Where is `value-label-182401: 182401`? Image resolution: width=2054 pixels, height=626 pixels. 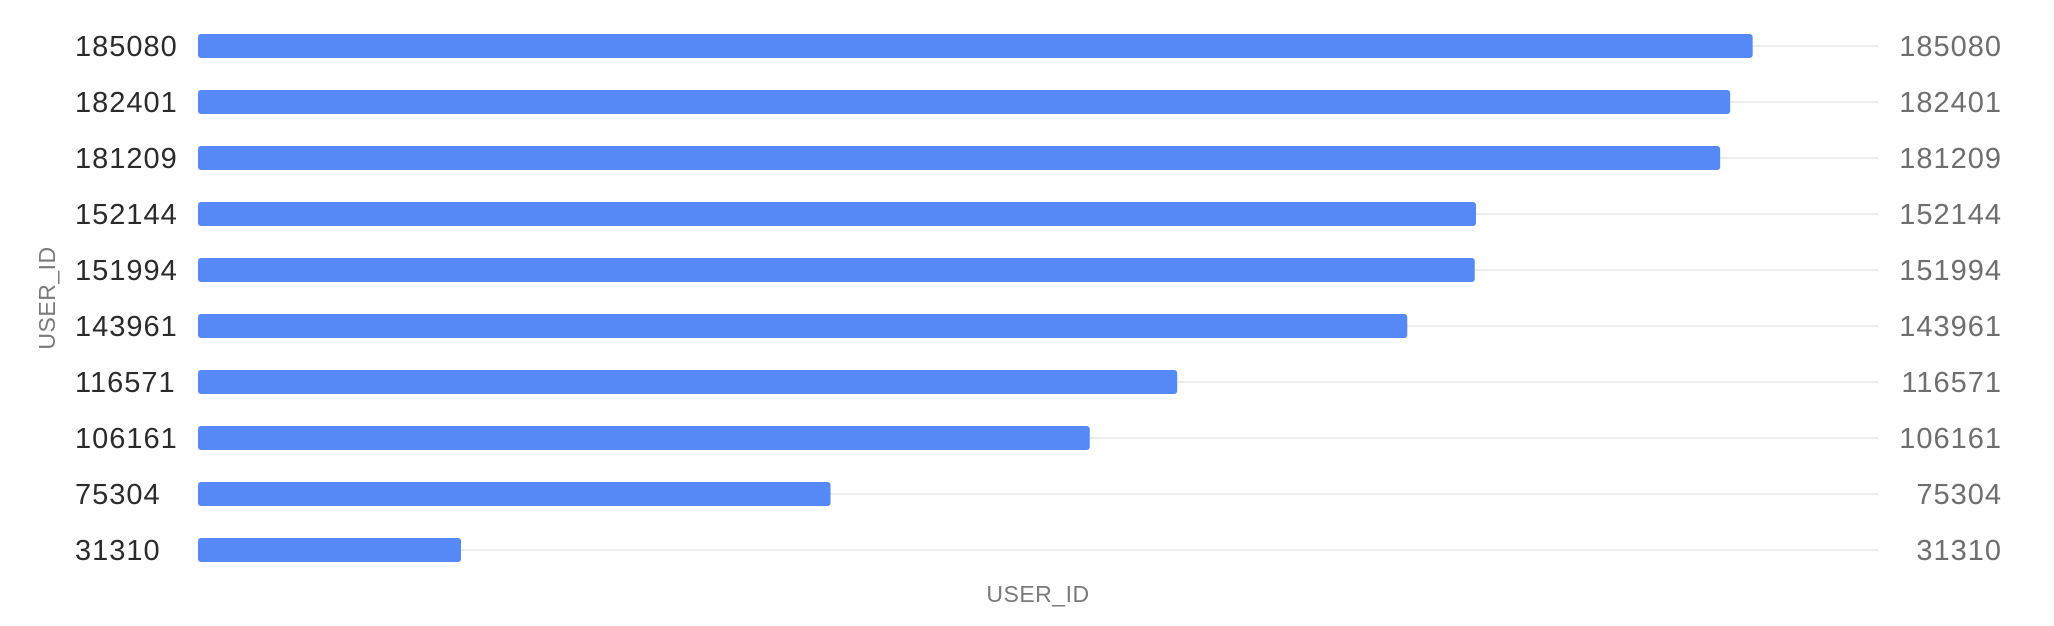 value-label-182401: 182401 is located at coordinates (1950, 103).